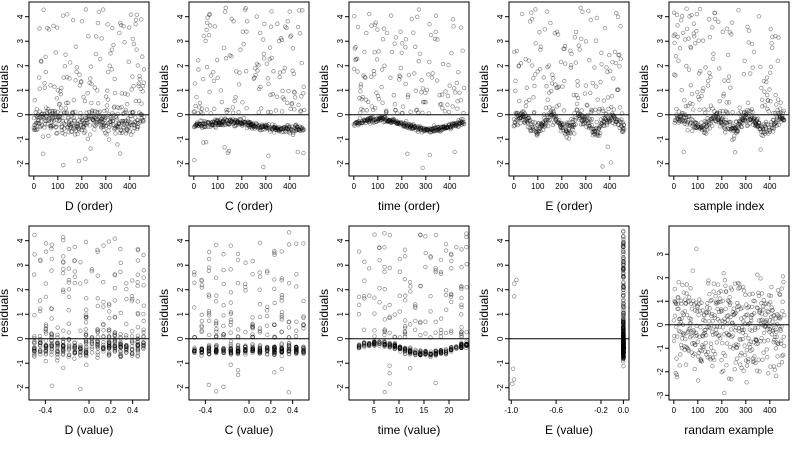 The image size is (800, 450). Describe the element at coordinates (271, 410) in the screenshot. I see `x-tick-label: 0.2` at that location.